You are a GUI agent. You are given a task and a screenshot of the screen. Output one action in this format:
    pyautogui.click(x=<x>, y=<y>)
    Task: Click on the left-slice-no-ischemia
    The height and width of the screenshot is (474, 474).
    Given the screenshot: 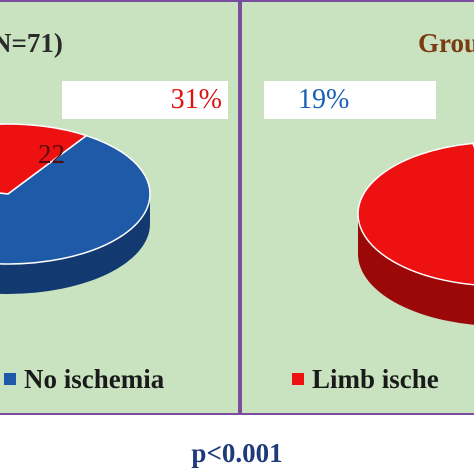 What is the action you would take?
    pyautogui.click(x=75, y=199)
    